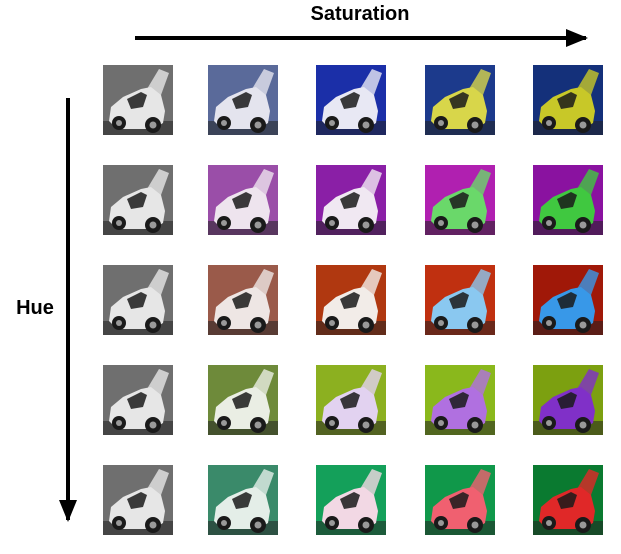 The image size is (621, 554). Describe the element at coordinates (360, 14) in the screenshot. I see `x-axis-label: Saturation` at that location.